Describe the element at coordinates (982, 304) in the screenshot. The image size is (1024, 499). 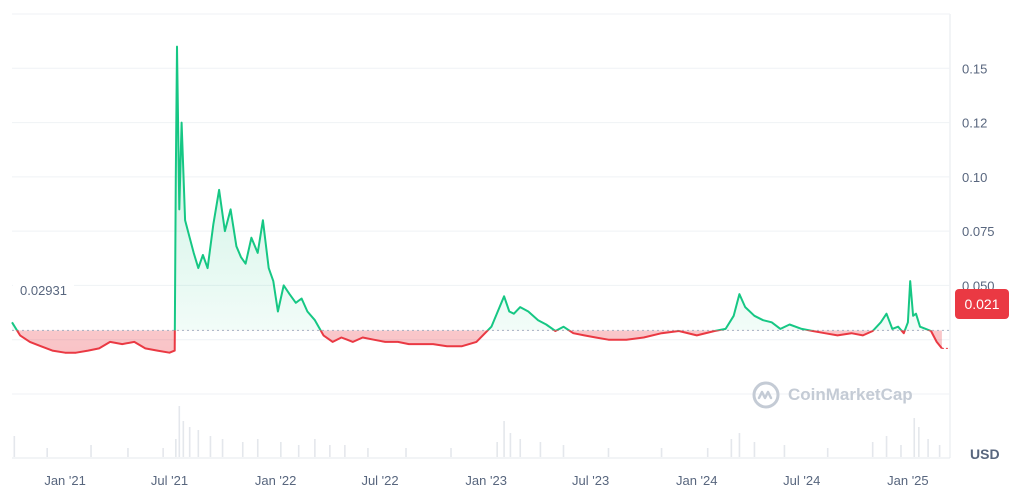
I see `current-price-badge: 0.021` at that location.